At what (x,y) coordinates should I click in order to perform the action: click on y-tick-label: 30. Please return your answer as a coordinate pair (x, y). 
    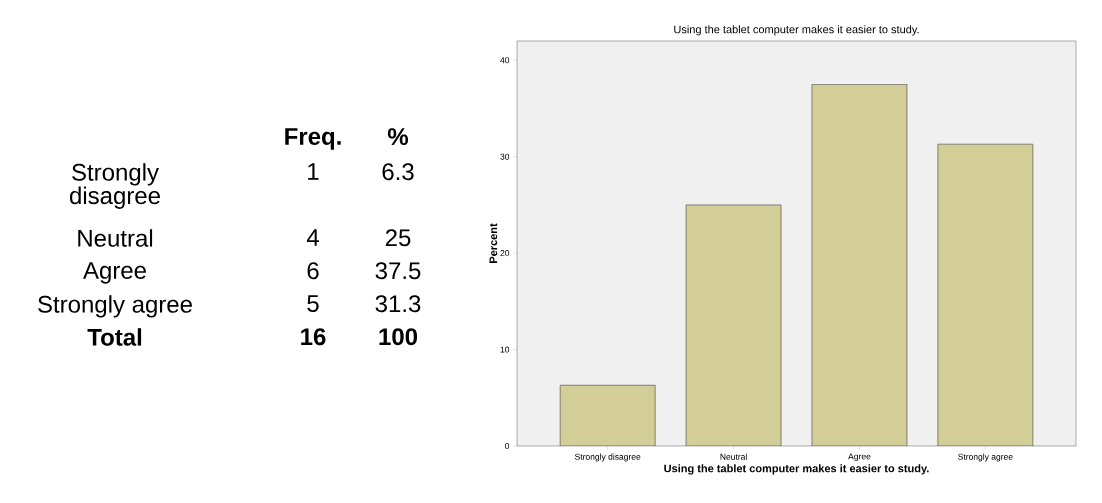
    Looking at the image, I should click on (505, 156).